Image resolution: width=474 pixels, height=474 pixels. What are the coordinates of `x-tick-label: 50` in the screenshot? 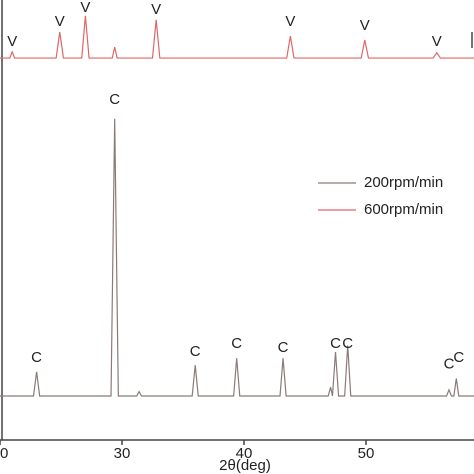 It's located at (366, 453).